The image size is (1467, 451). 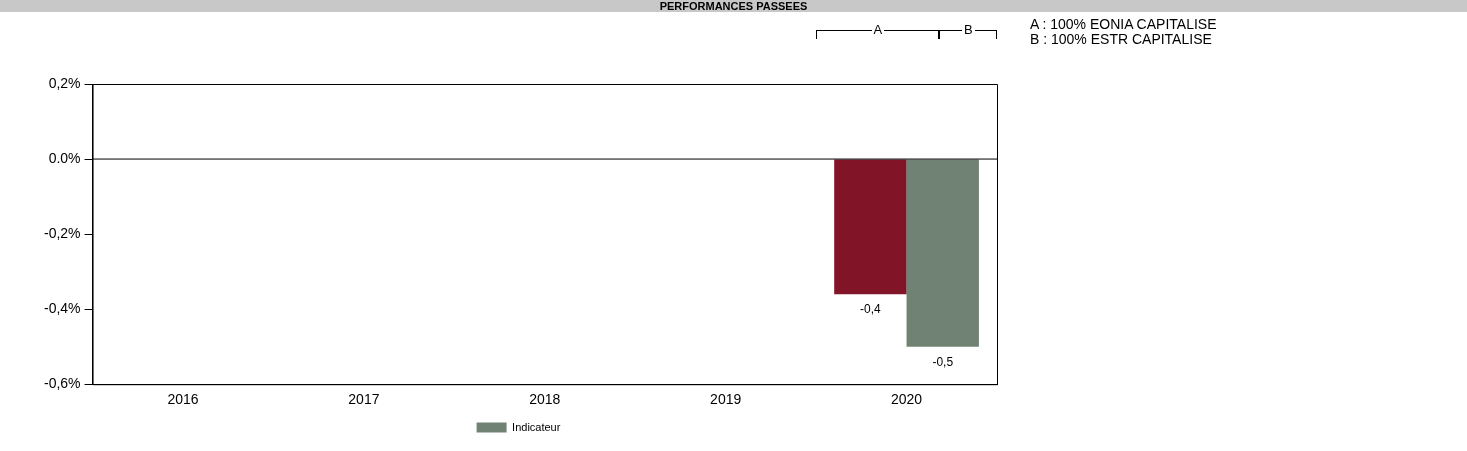 What do you see at coordinates (906, 399) in the screenshot?
I see `x-tick-label: 2020` at bounding box center [906, 399].